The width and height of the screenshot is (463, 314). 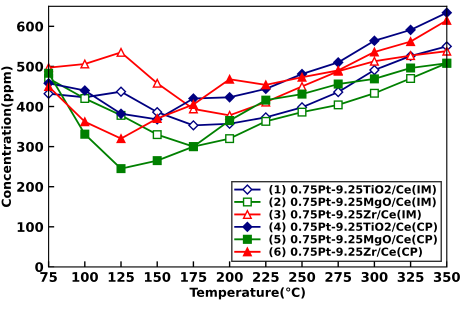 I want to click on y-tick-label: 500, so click(x=30, y=67).